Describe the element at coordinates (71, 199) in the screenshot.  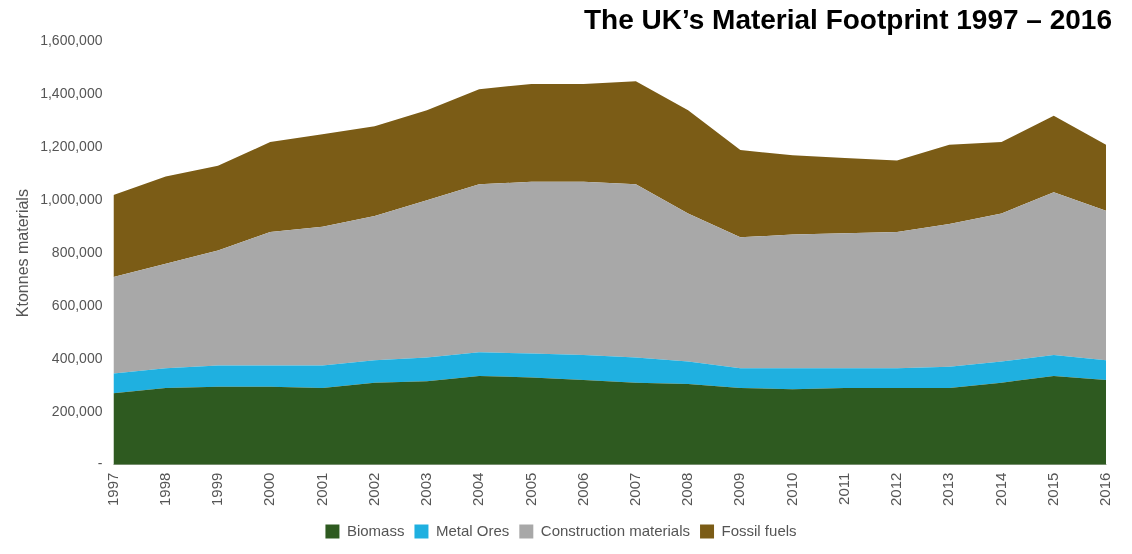
I see `y-tick-label: 1,000,000` at that location.